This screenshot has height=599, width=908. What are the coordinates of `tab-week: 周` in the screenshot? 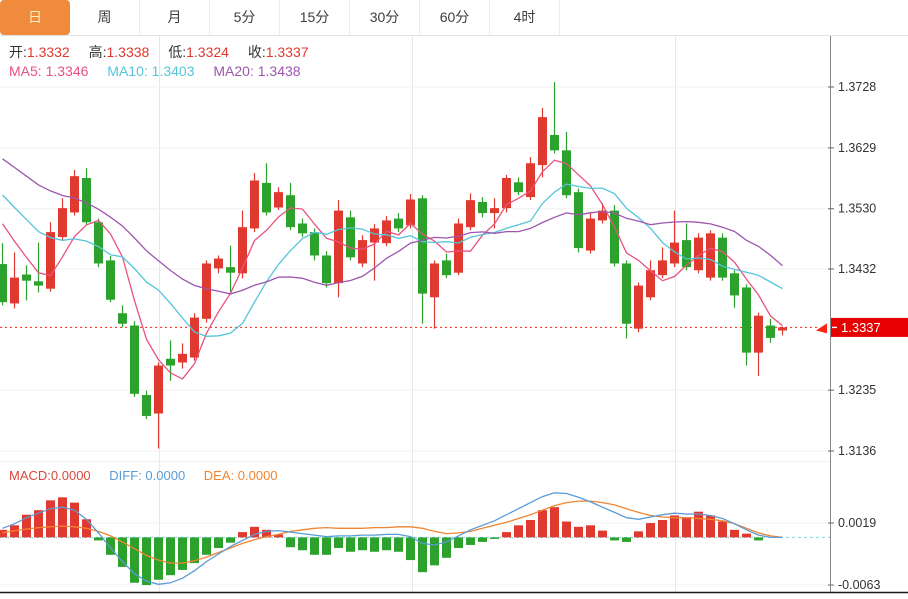 It's located at (105, 17).